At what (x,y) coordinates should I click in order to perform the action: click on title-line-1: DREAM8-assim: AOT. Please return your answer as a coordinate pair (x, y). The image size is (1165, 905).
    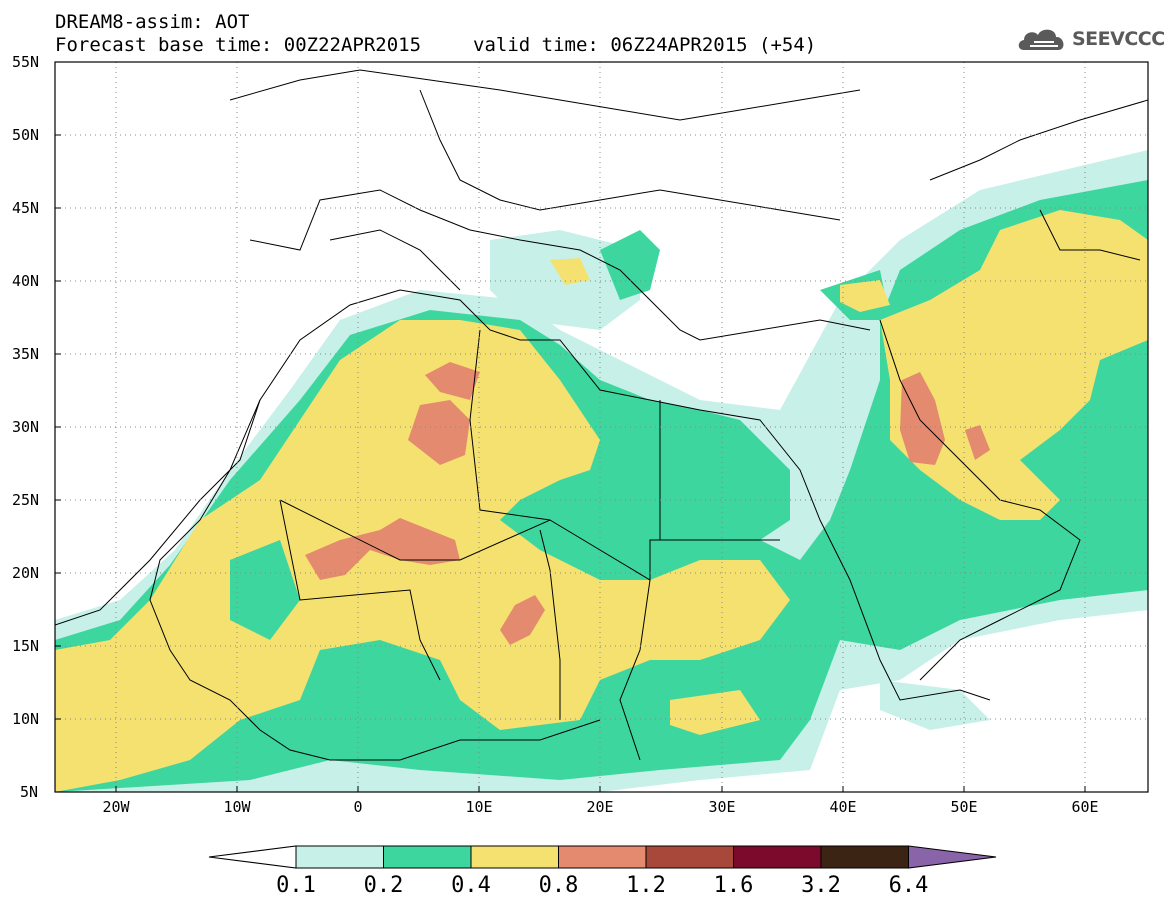
    Looking at the image, I should click on (152, 22).